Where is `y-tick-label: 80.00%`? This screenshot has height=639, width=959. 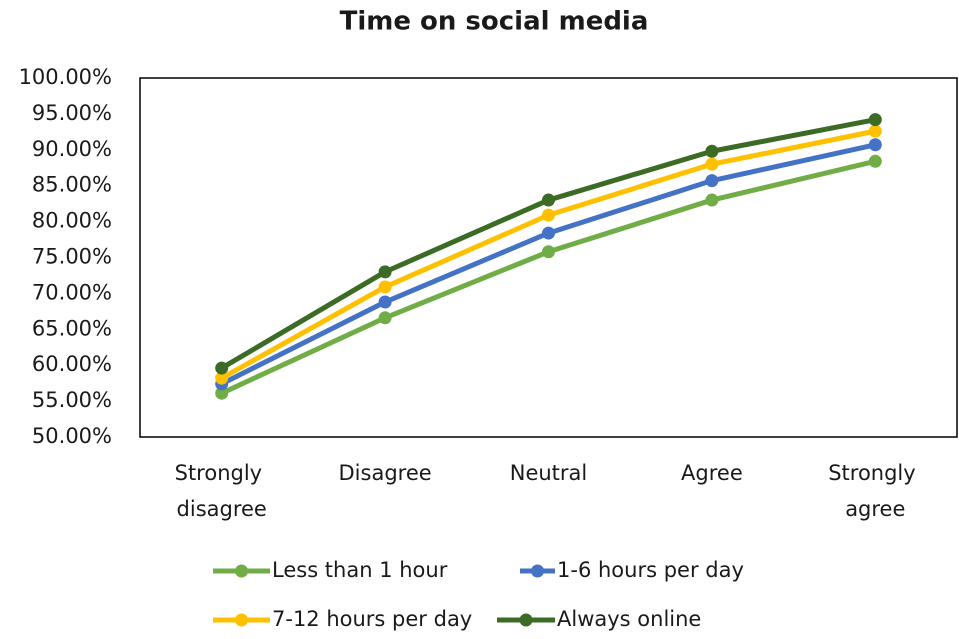
y-tick-label: 80.00% is located at coordinates (72, 221).